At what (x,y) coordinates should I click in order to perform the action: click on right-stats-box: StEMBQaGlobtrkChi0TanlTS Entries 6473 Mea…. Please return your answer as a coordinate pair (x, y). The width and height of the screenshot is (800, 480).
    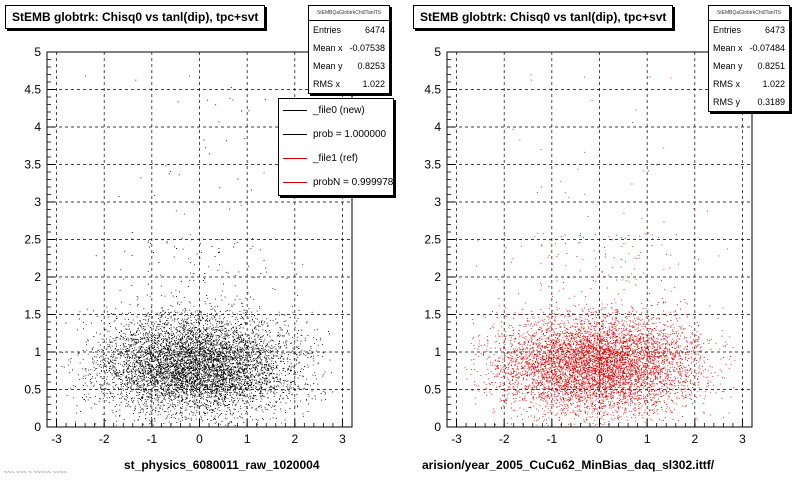
    Looking at the image, I should click on (749, 58).